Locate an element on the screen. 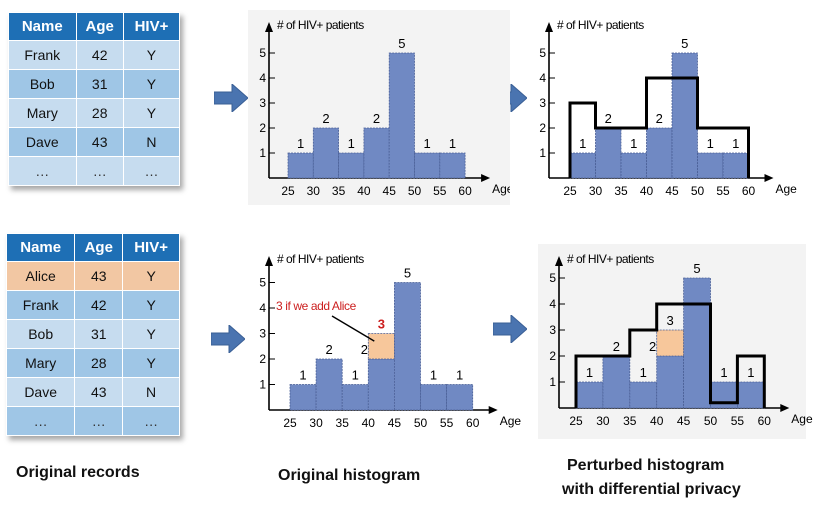  table-cell: 42 is located at coordinates (99, 305).